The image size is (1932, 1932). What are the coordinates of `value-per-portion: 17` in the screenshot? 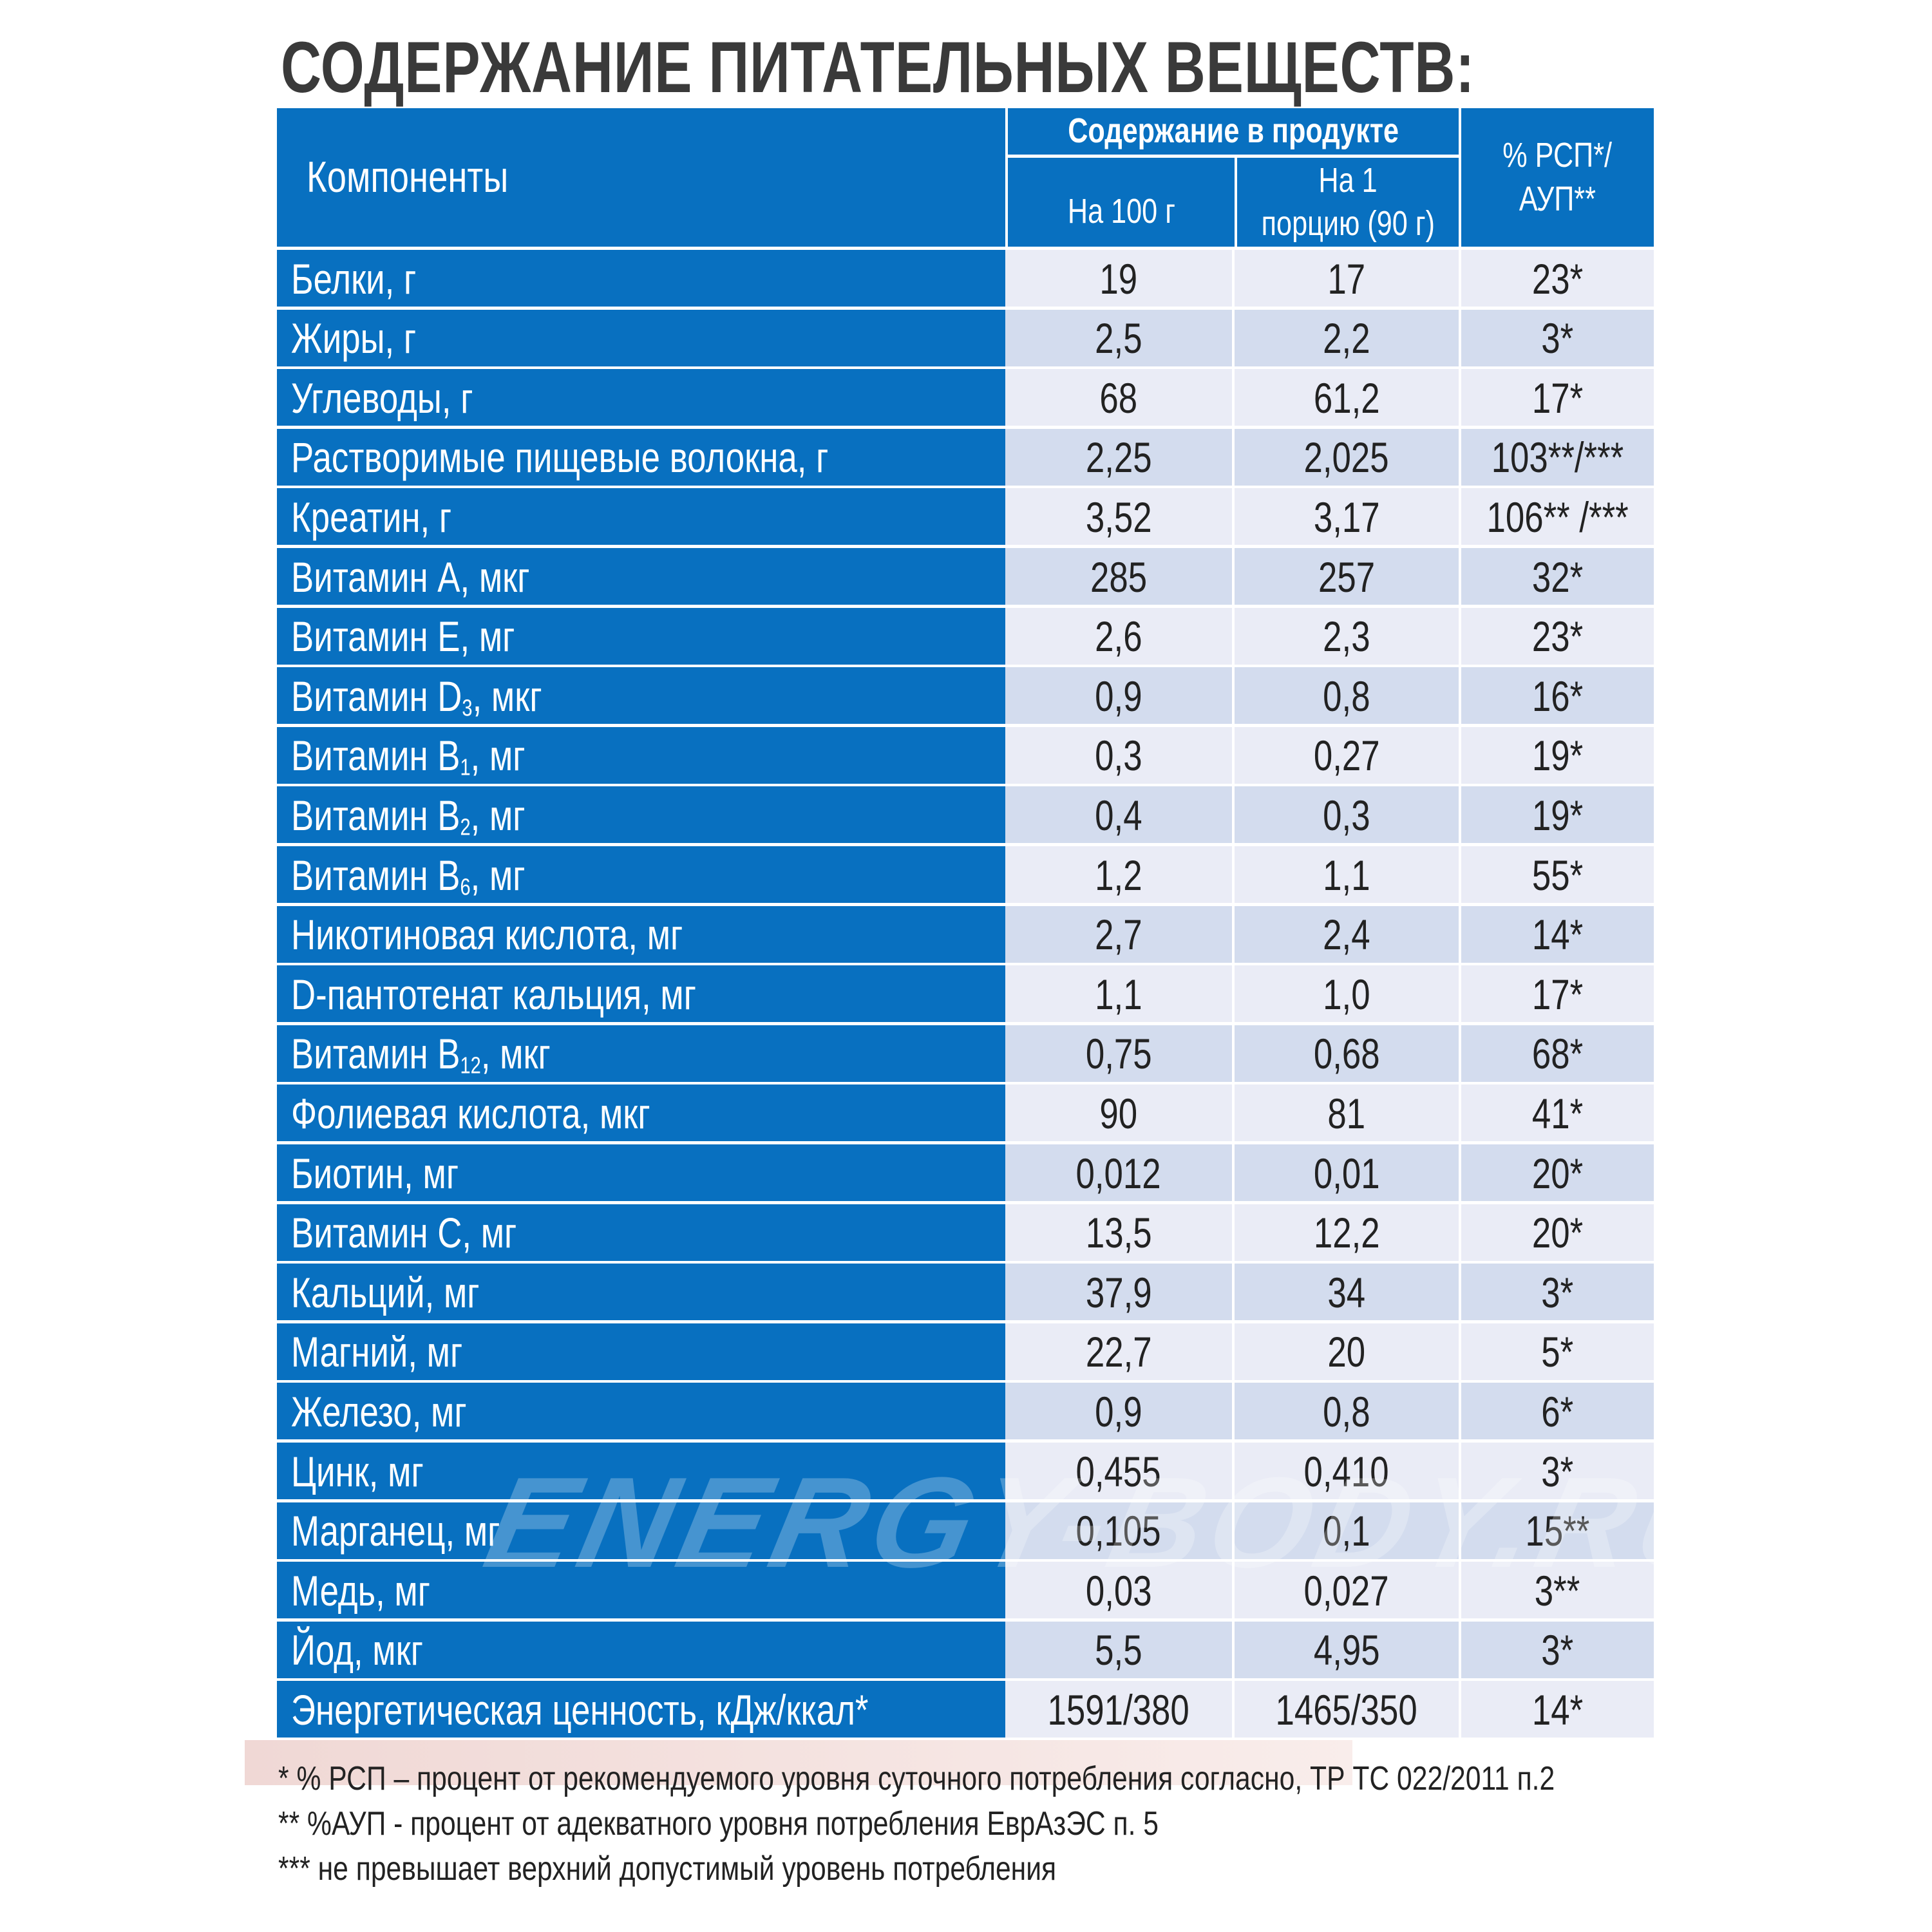 It's located at (1347, 278).